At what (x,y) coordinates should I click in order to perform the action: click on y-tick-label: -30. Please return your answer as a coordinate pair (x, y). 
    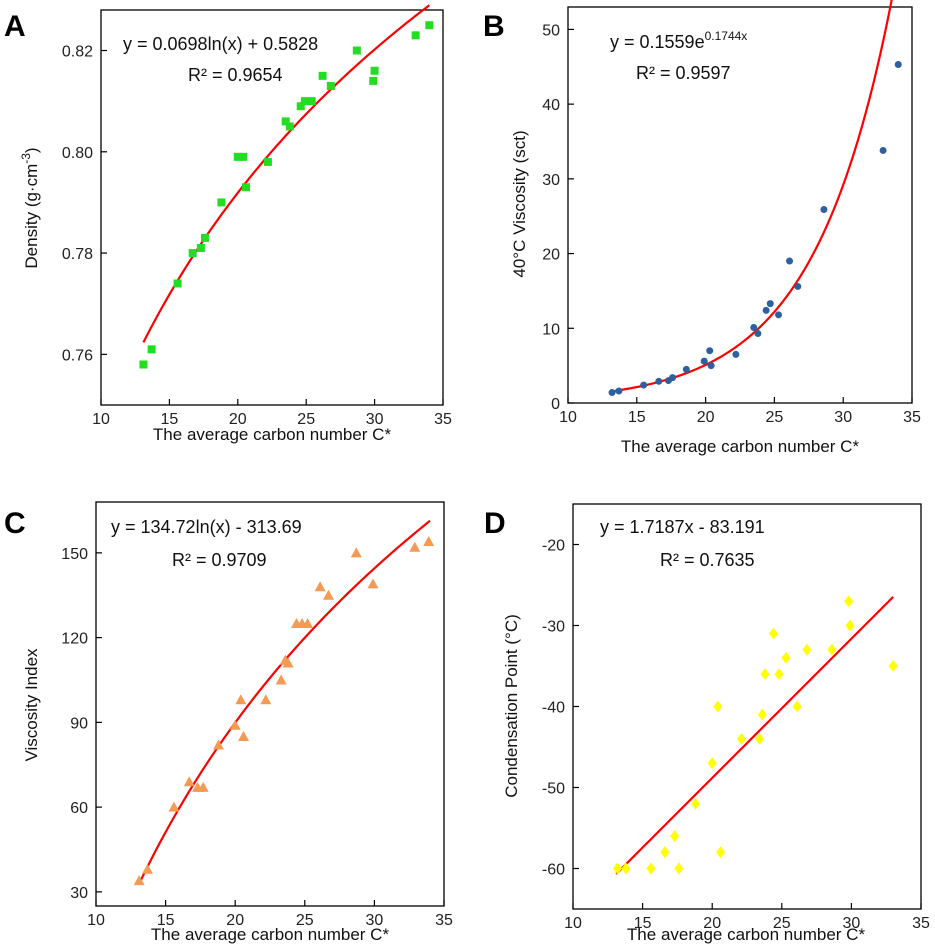
    Looking at the image, I should click on (553, 627).